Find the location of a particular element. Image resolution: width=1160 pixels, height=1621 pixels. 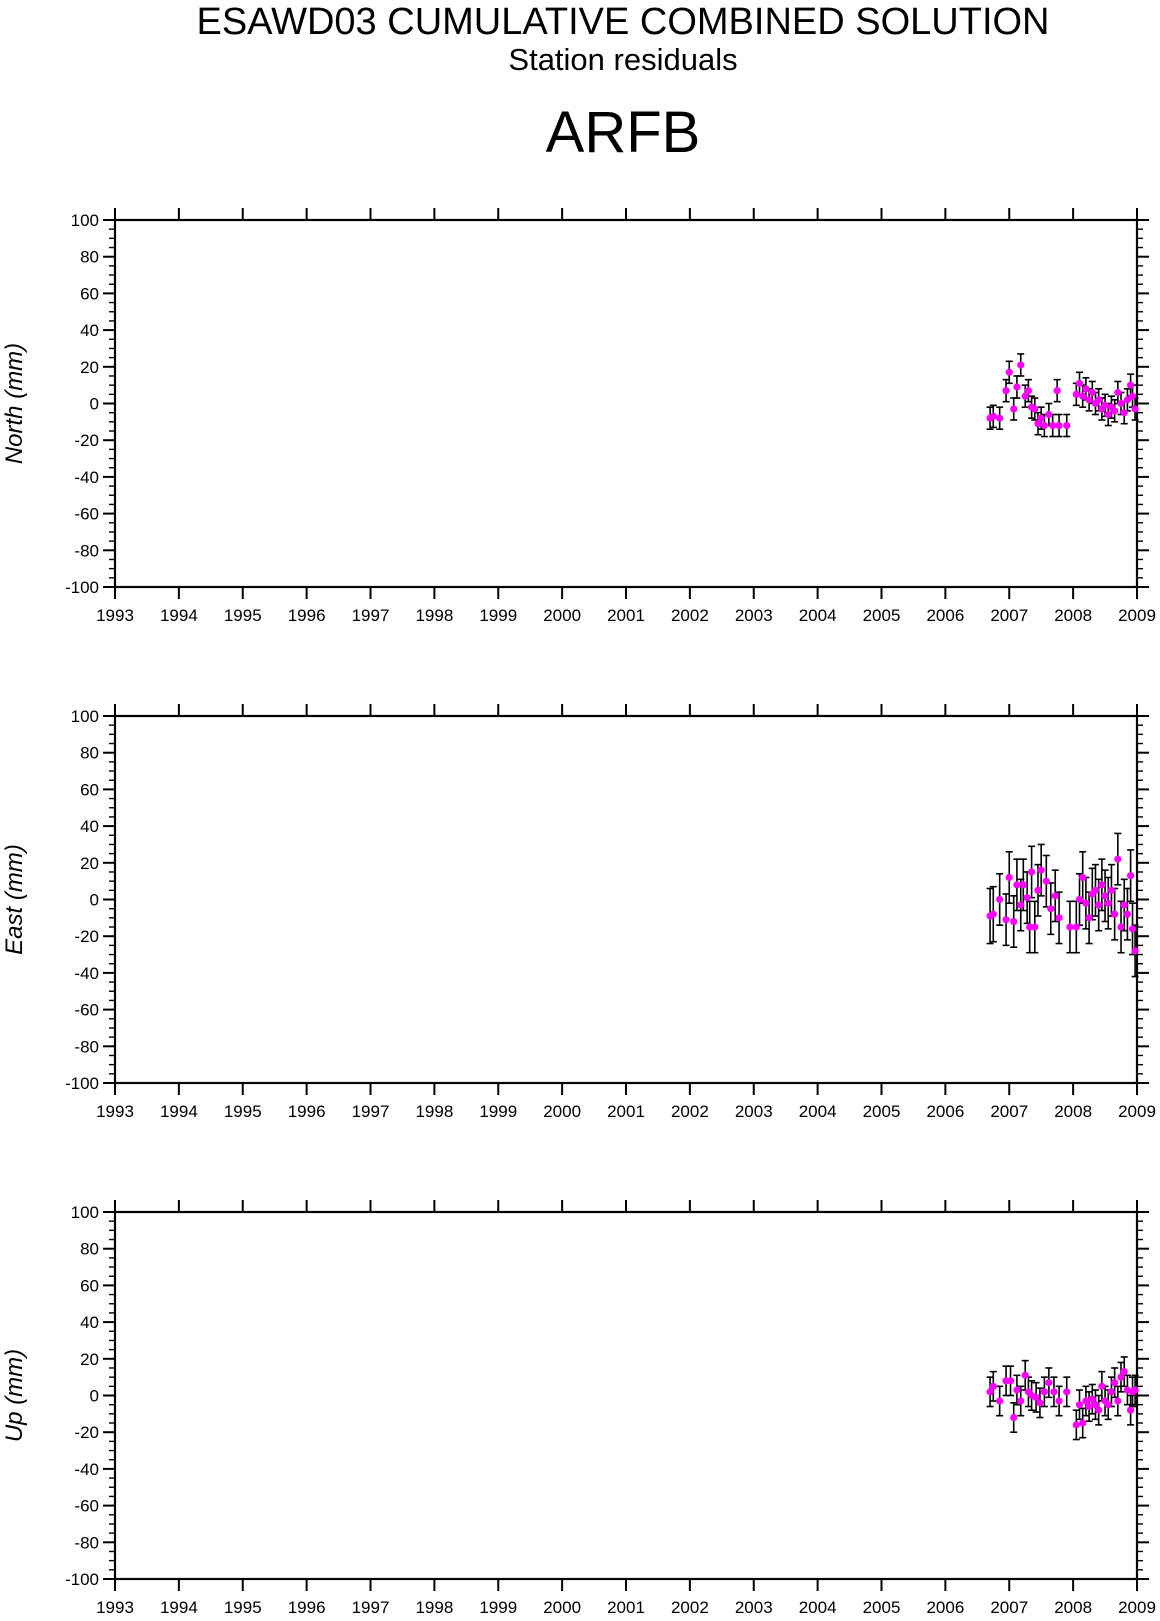

figure-subtitle: Station residuals is located at coordinates (622, 59).